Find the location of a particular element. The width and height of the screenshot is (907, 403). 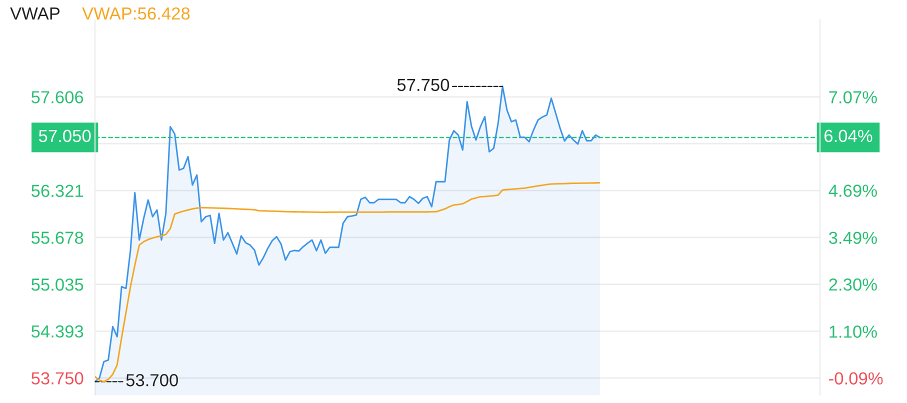

y2-tick-label: 3.49% is located at coordinates (852, 238).